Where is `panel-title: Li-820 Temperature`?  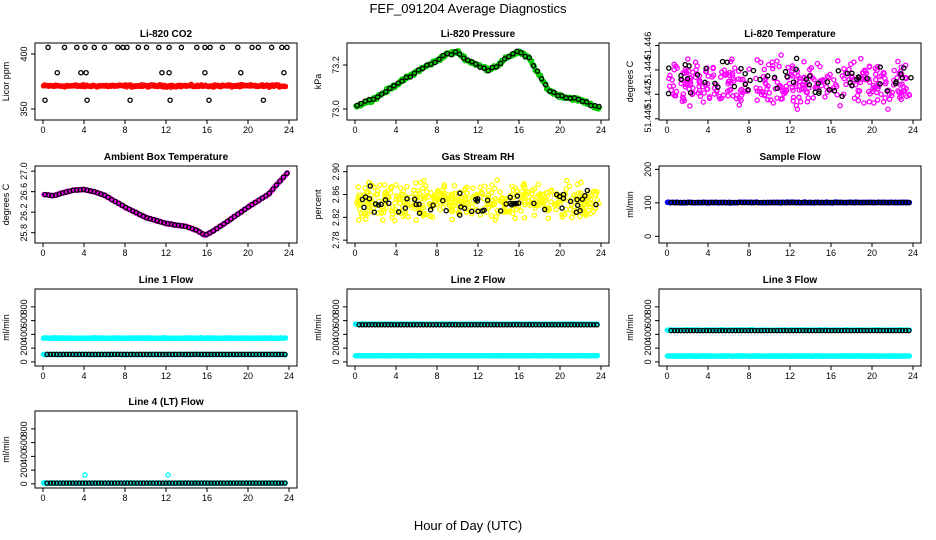 panel-title: Li-820 Temperature is located at coordinates (790, 34).